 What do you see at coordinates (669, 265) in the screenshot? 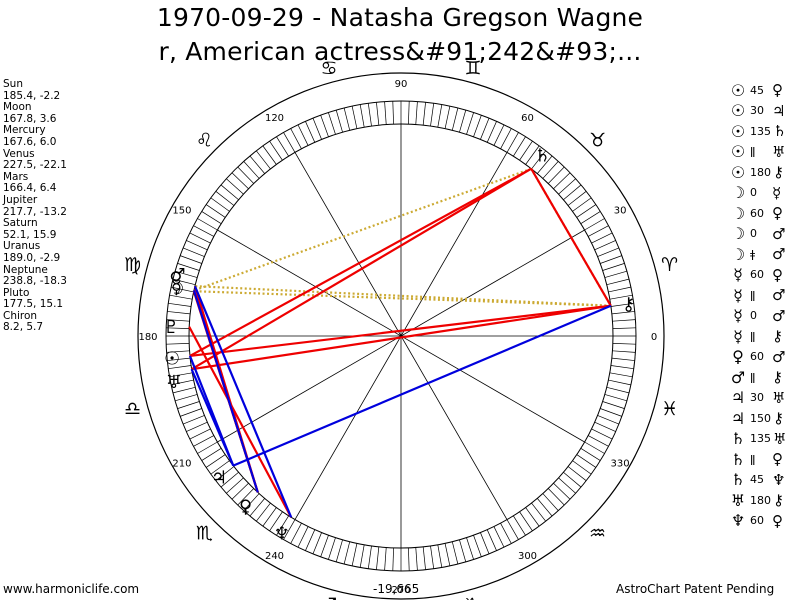
I see `zodiac-sign-icon: ♈` at bounding box center [669, 265].